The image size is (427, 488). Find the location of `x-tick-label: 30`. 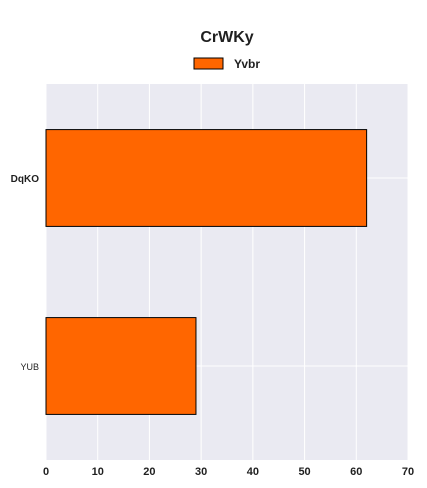

x-tick-label: 30 is located at coordinates (201, 472).